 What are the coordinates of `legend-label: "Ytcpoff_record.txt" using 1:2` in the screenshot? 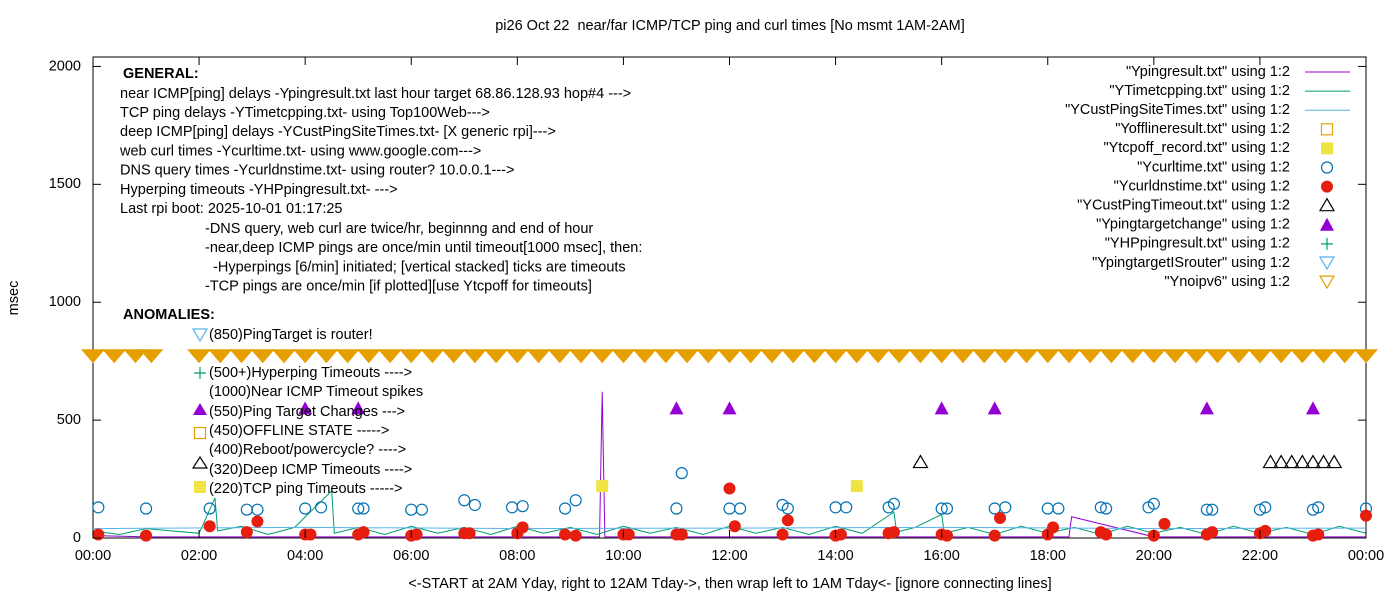 It's located at (1196, 148).